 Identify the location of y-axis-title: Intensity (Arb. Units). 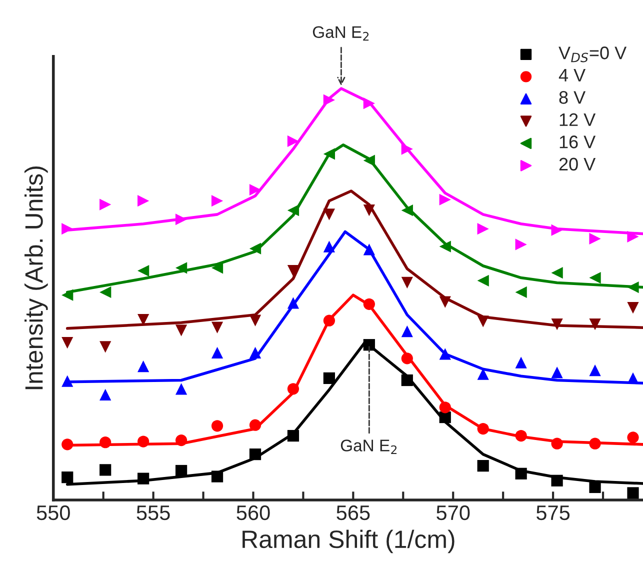
(36, 278).